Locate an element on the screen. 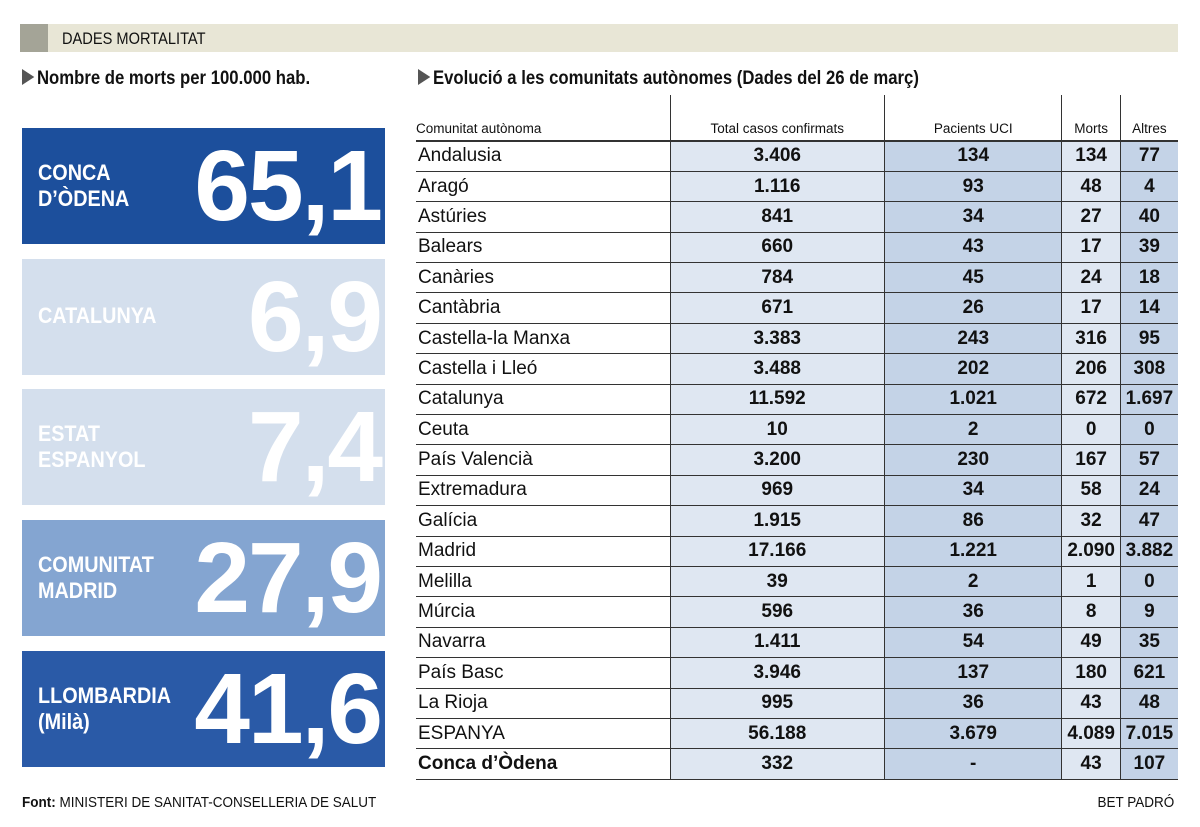 The height and width of the screenshot is (827, 1200). table-row: Melilla 39 2 1 0 is located at coordinates (797, 582).